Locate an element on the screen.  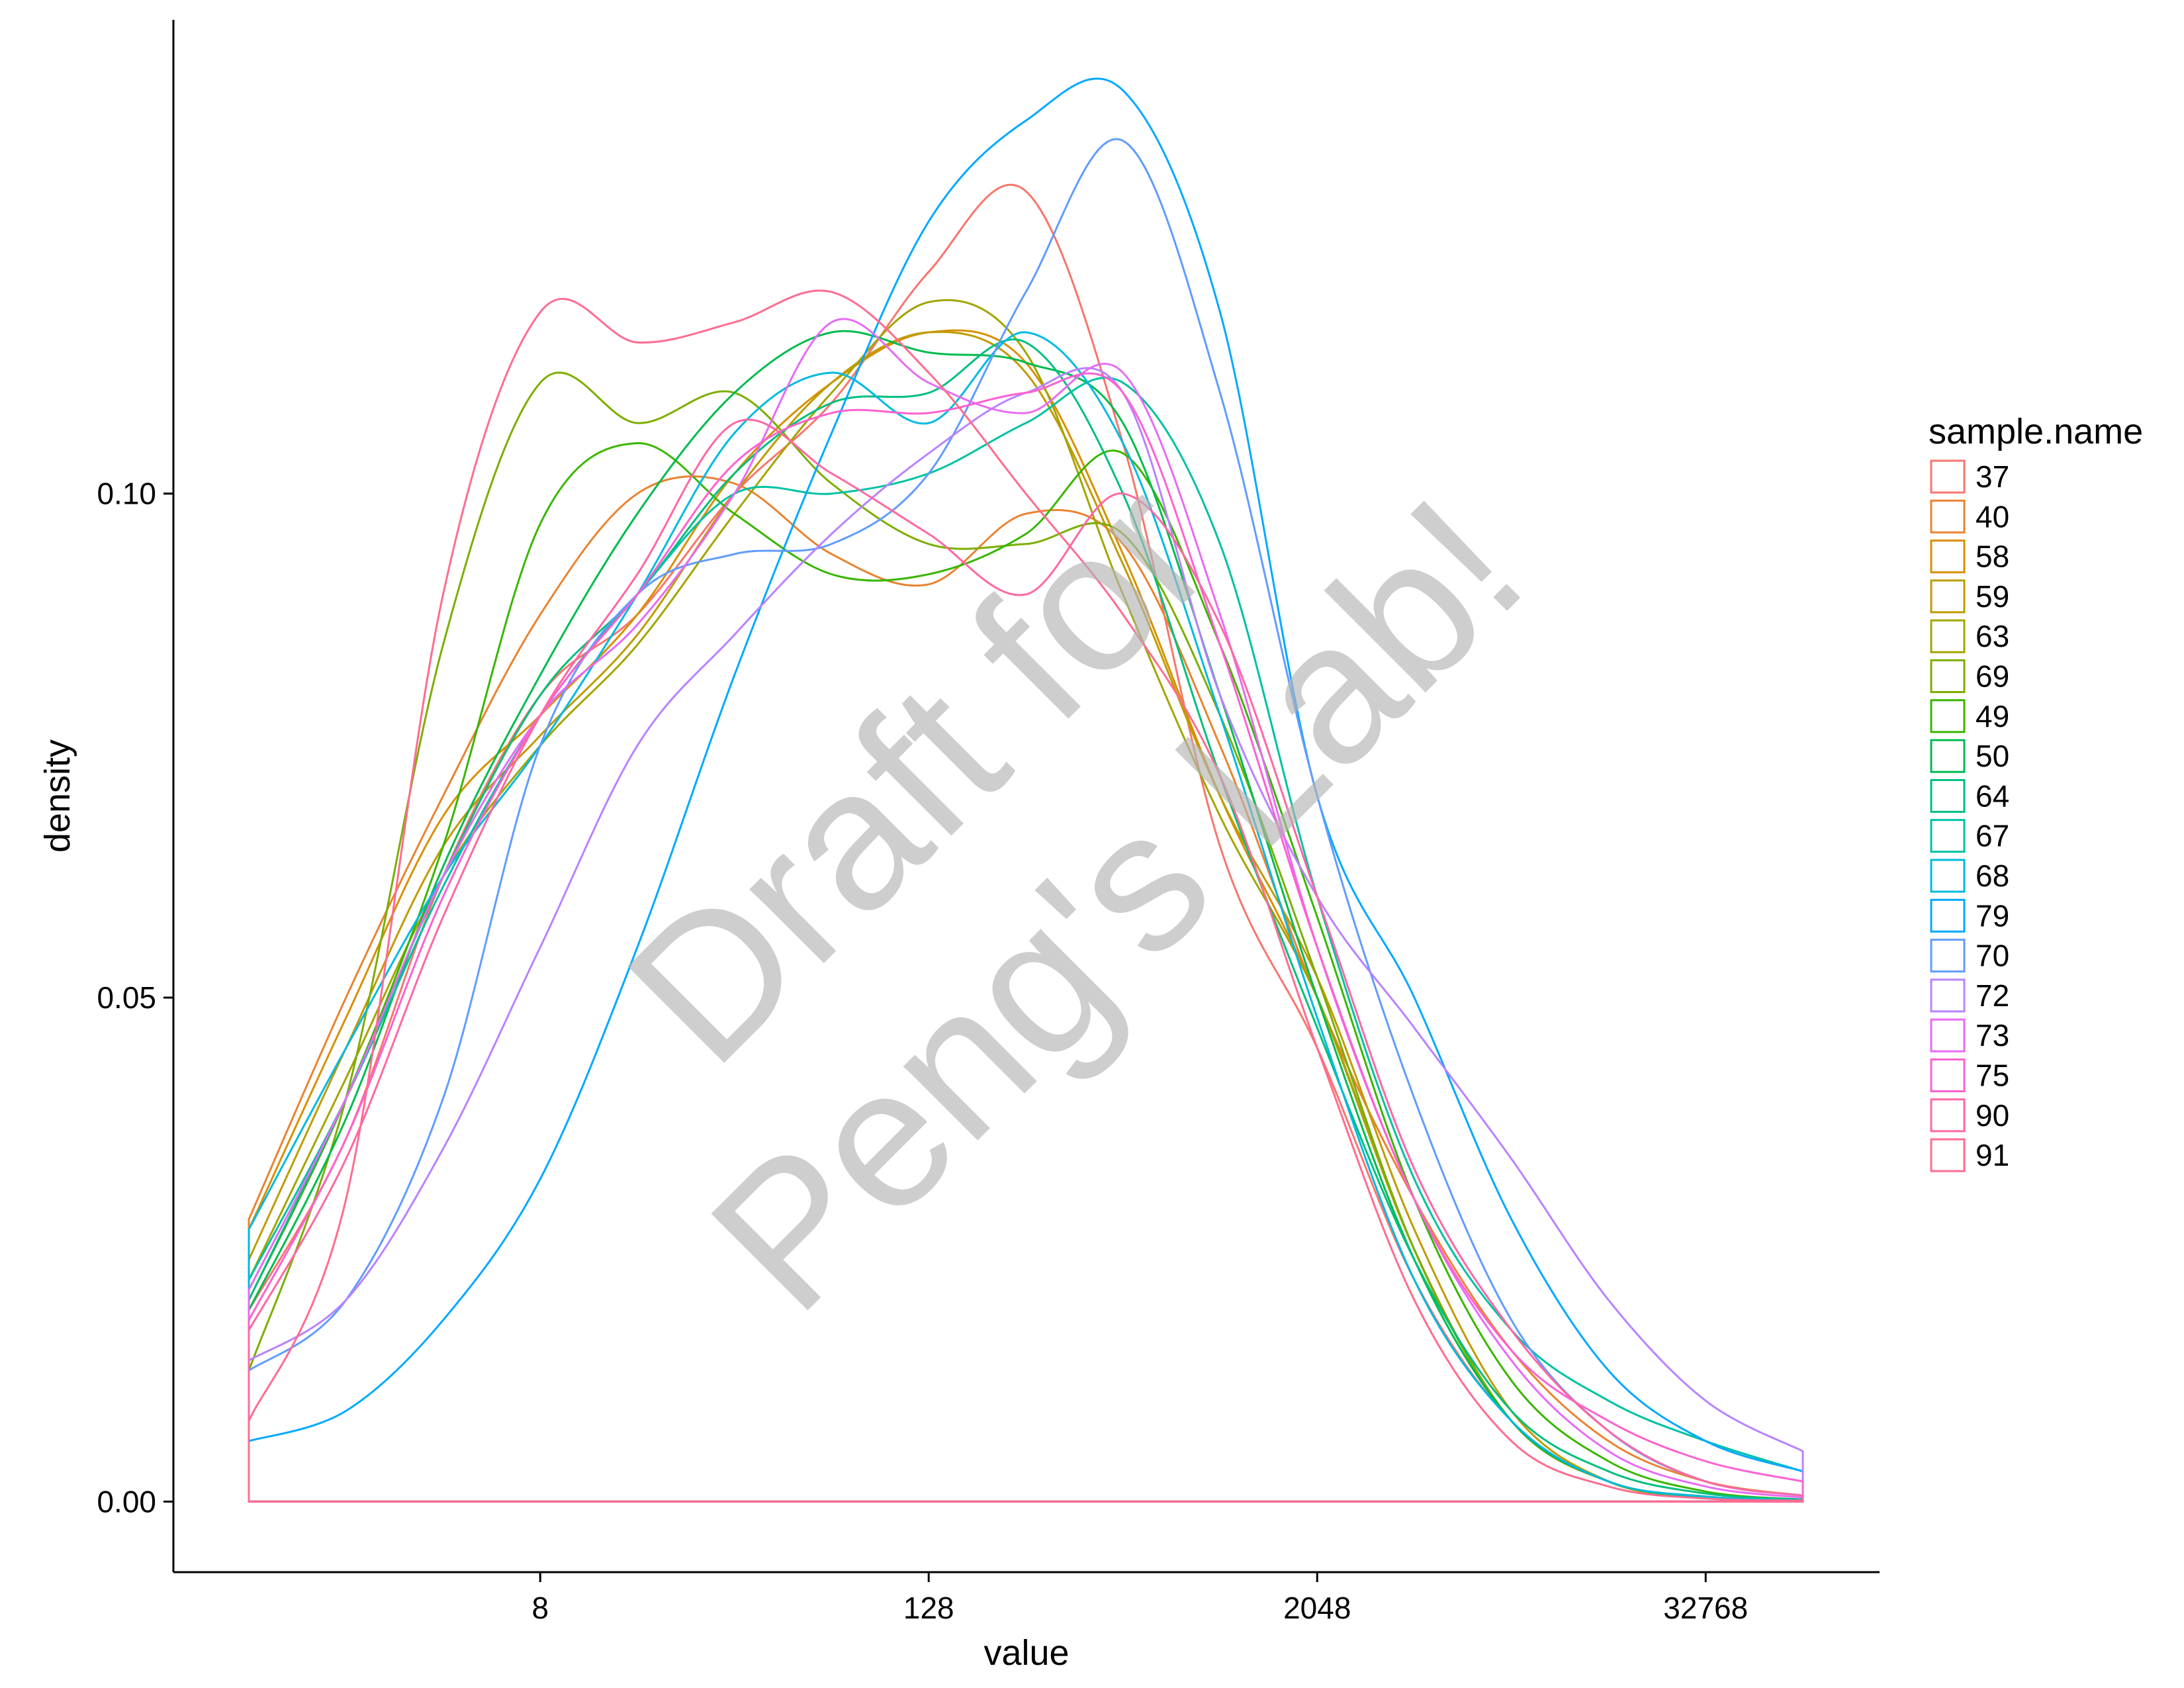
legend-label-75: 75 is located at coordinates (1992, 1075).